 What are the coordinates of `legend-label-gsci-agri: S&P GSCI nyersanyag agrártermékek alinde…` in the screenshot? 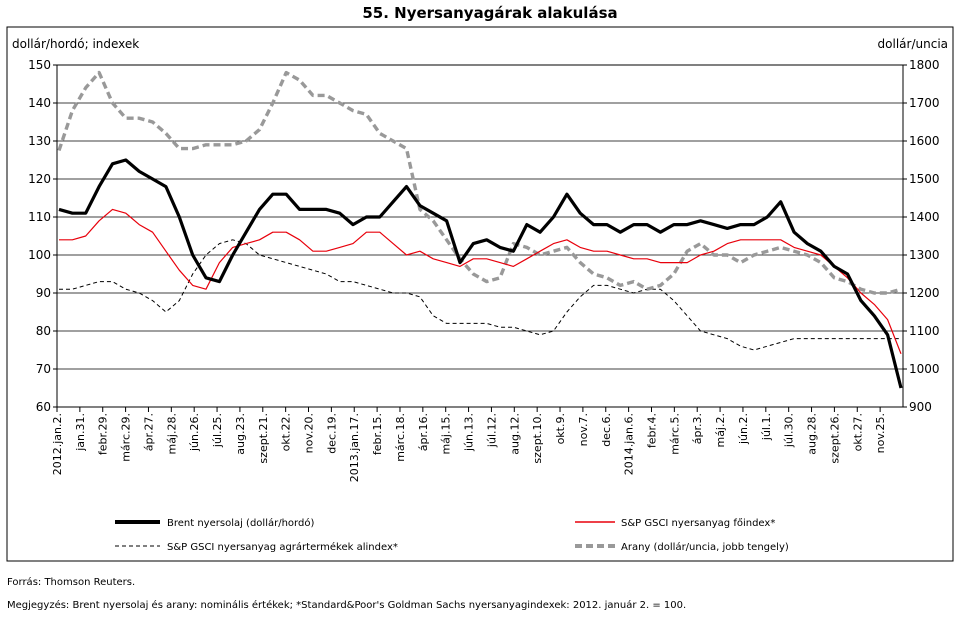 It's located at (282, 547).